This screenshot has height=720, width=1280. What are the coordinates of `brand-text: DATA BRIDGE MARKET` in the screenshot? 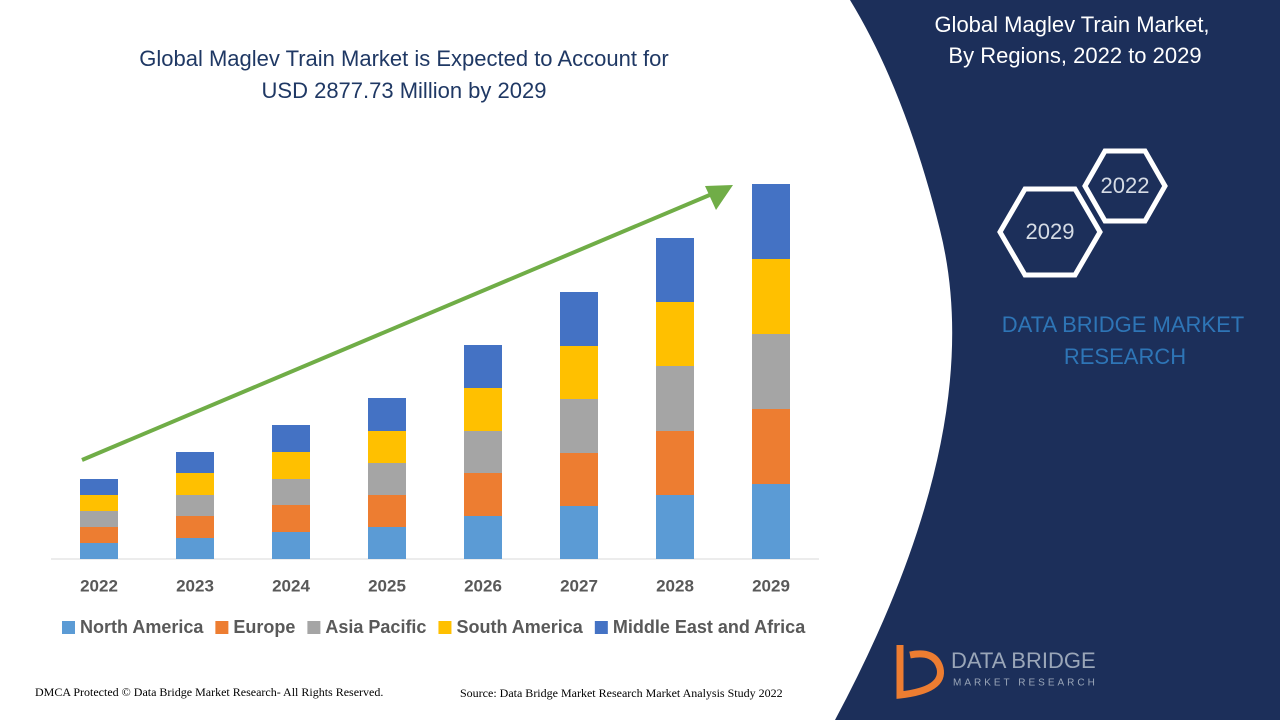 It's located at (1123, 324).